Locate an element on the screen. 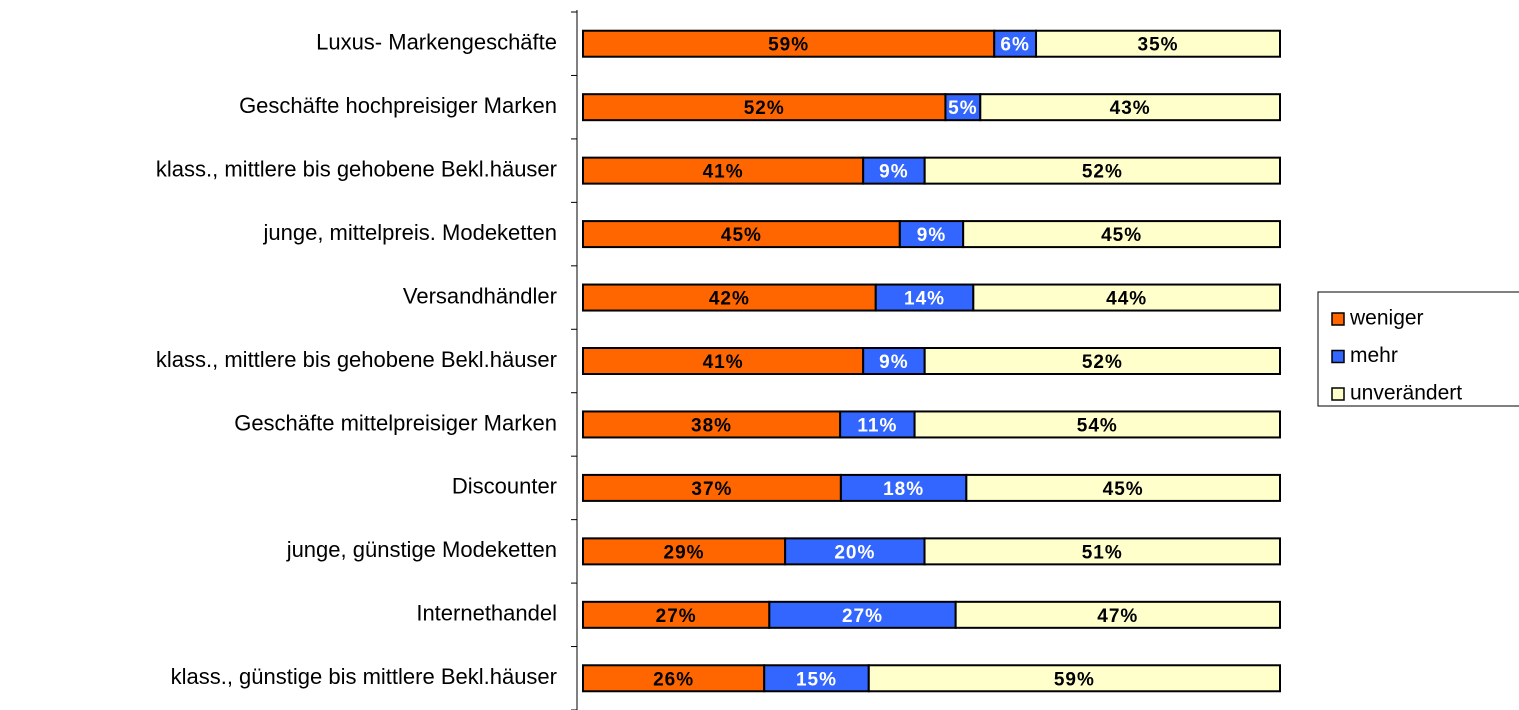 The image size is (1519, 710). value-label: 6% is located at coordinates (1014, 45).